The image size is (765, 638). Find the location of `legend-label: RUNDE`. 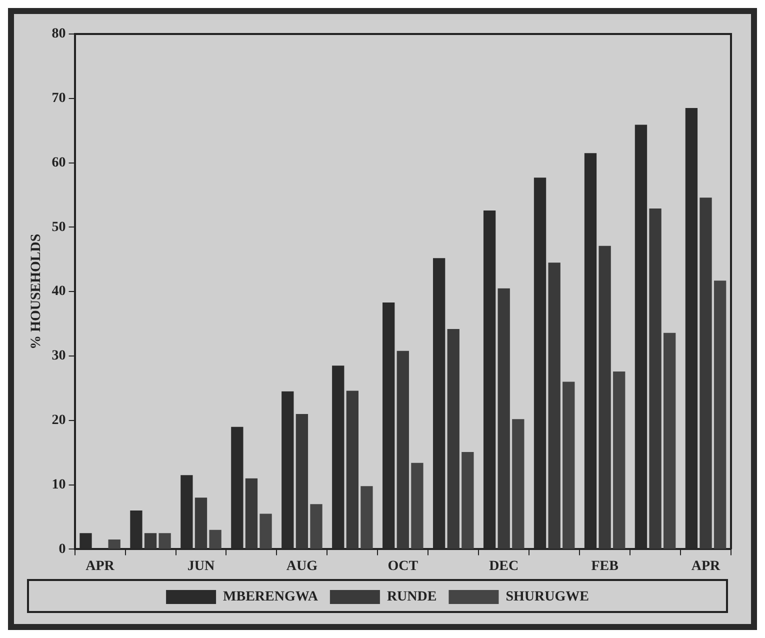

legend-label: RUNDE is located at coordinates (411, 597).